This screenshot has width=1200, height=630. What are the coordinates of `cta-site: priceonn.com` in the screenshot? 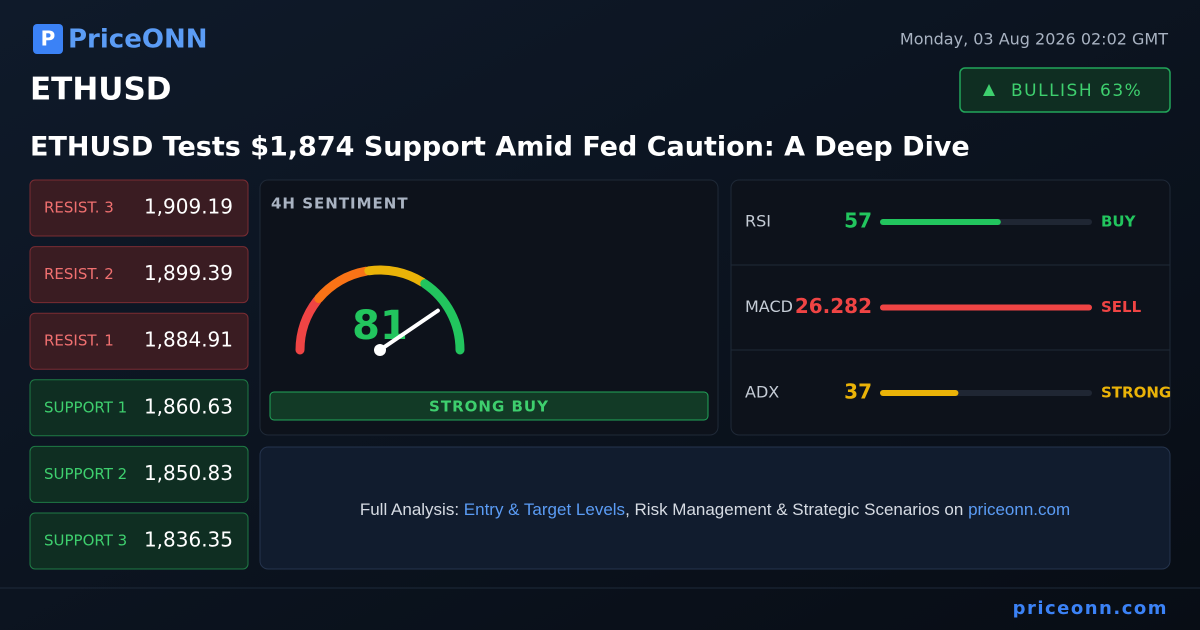 It's located at (1019, 509).